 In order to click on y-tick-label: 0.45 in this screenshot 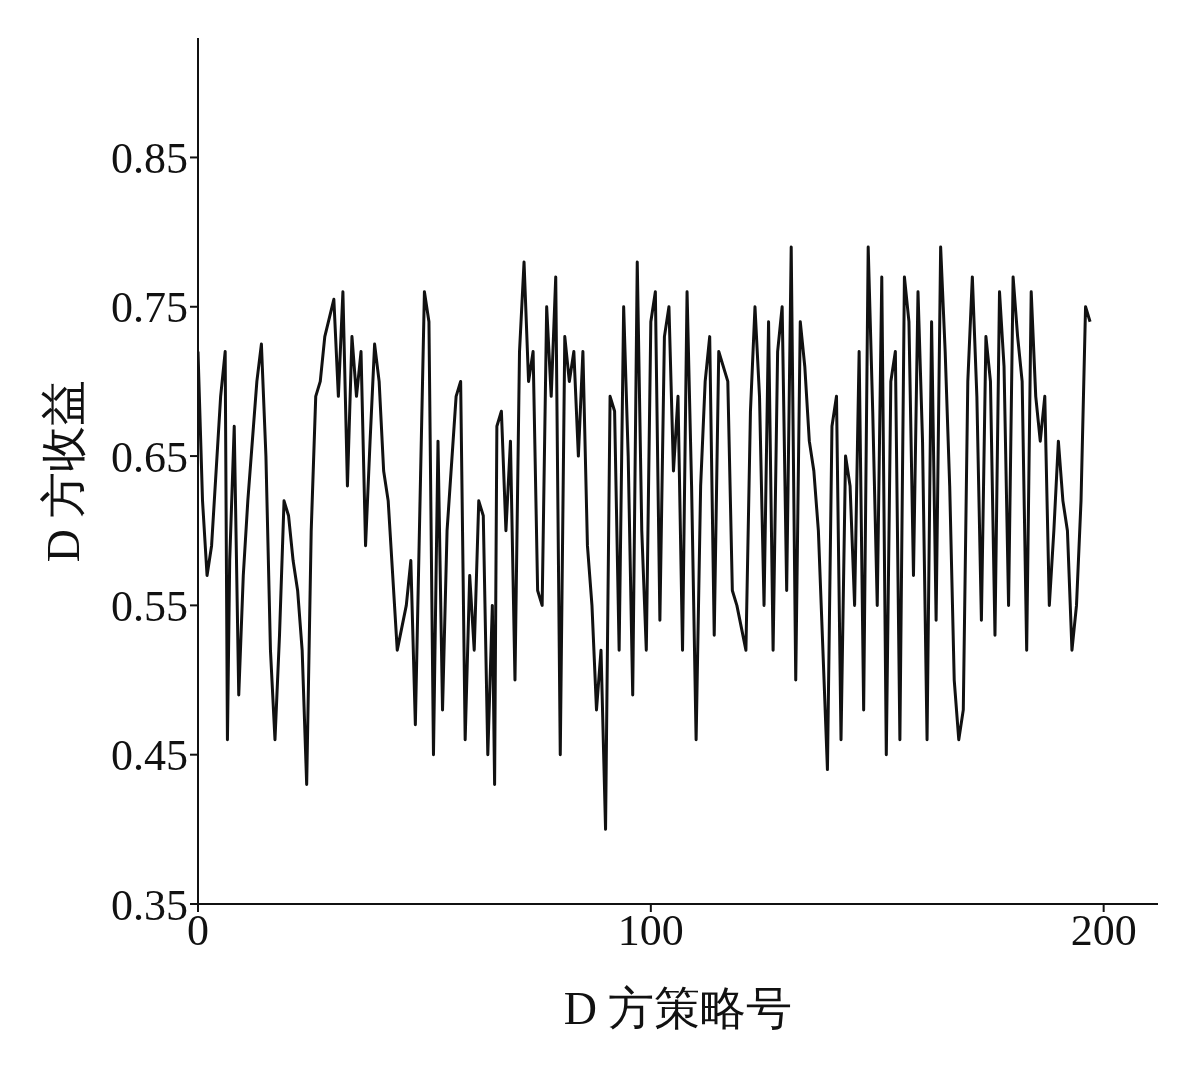, I will do `click(149, 756)`.